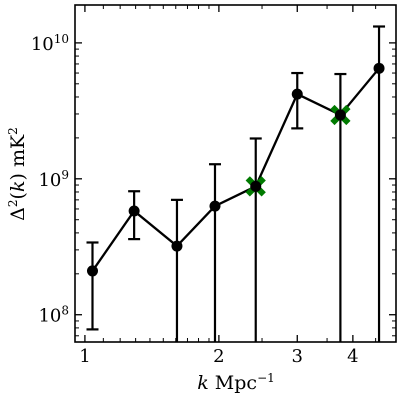 Image resolution: width=400 pixels, height=400 pixels. Describe the element at coordinates (18, 157) in the screenshot. I see `y-axis-label-unit: ) mK` at that location.